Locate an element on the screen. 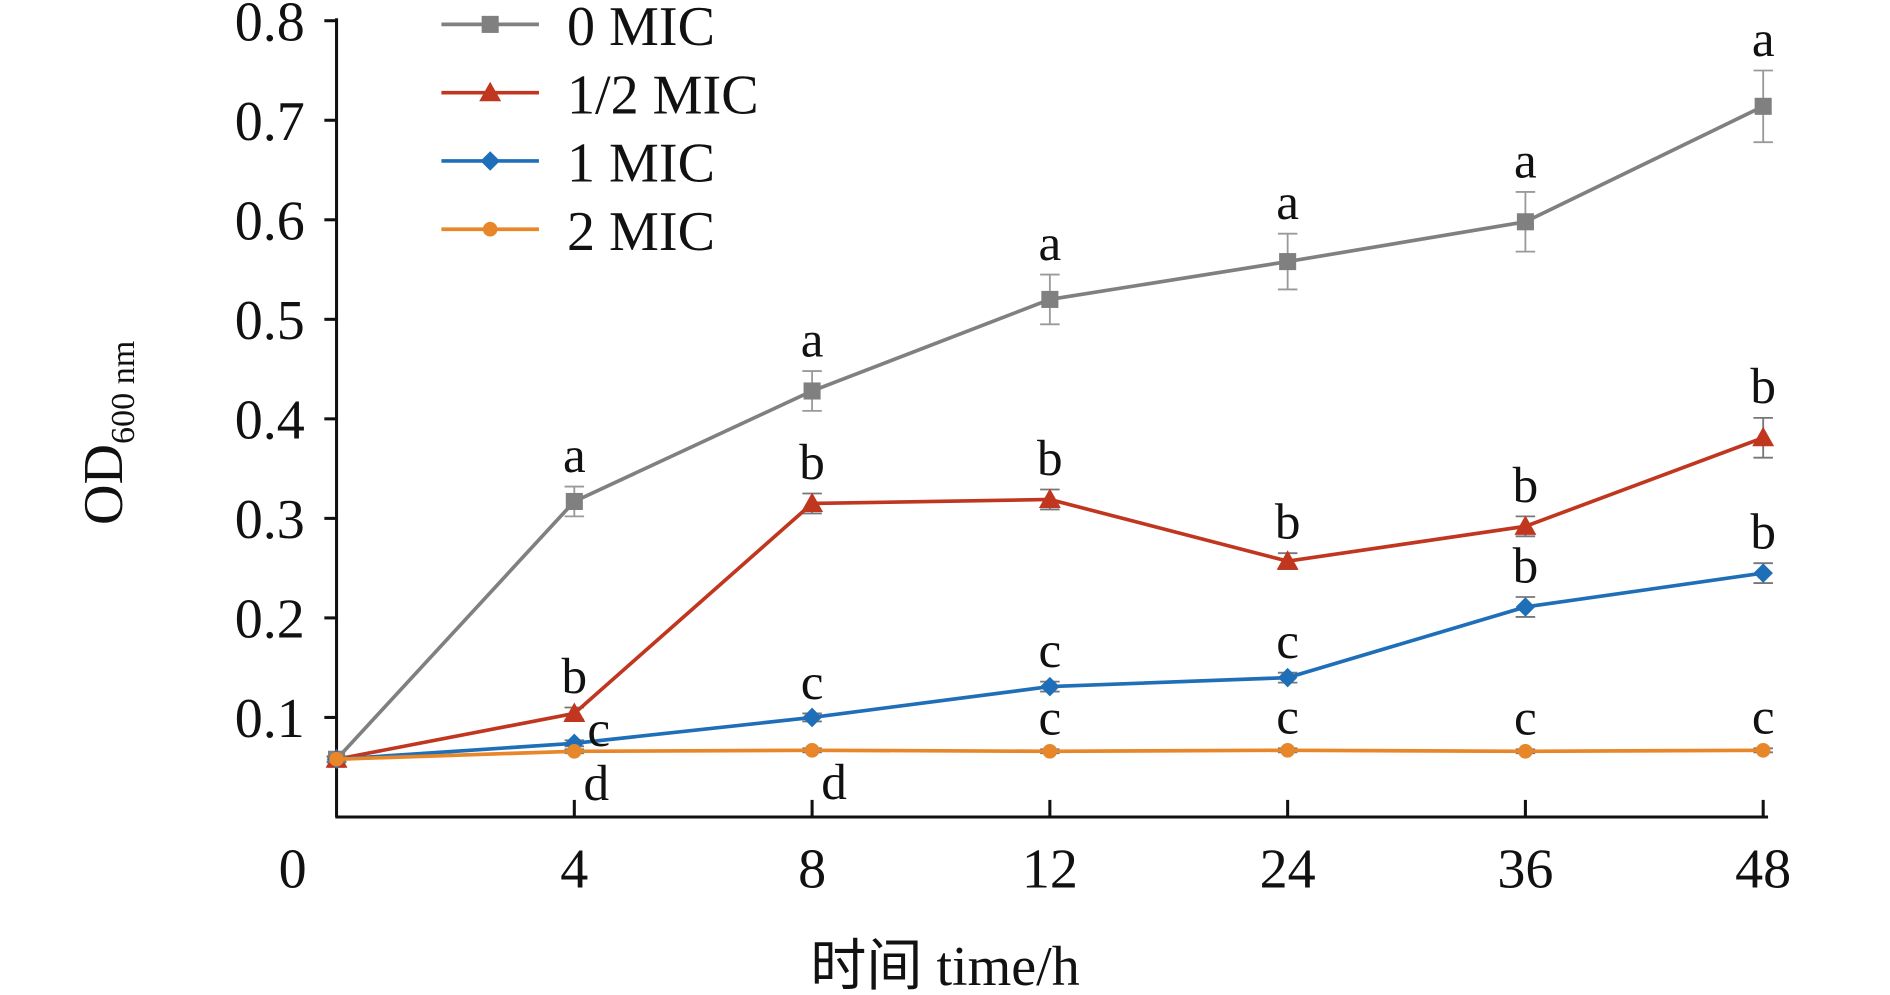 The width and height of the screenshot is (1890, 995). y-axis-label: OD600 nm is located at coordinates (107, 432).